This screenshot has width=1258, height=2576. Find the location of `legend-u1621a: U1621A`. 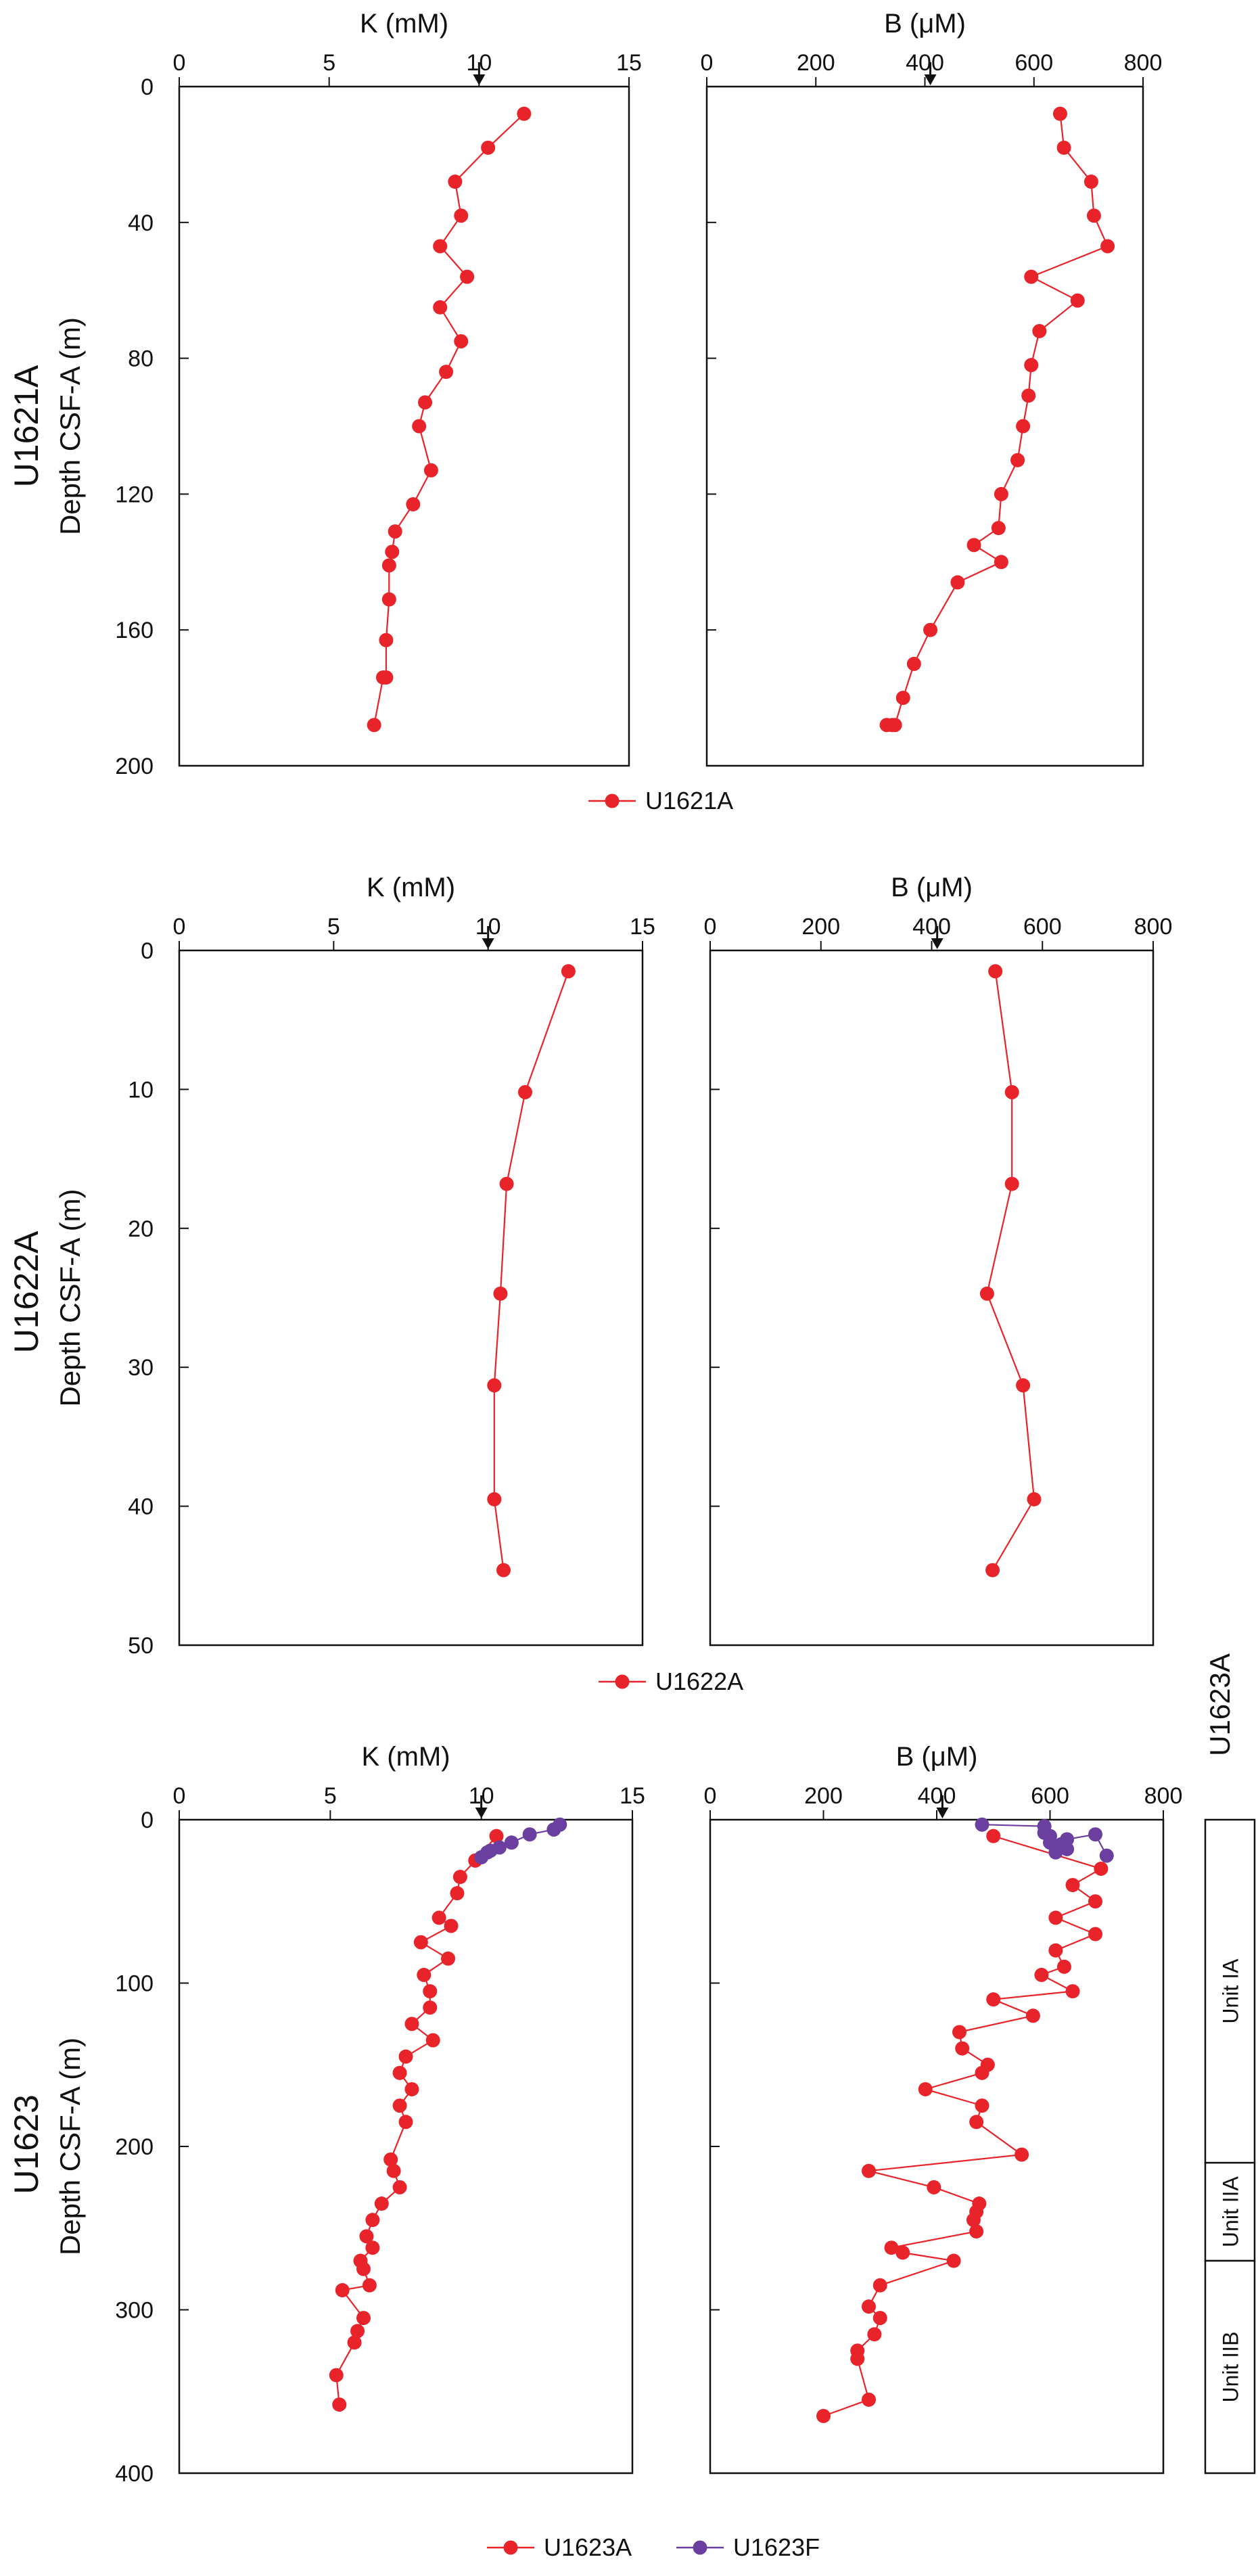

legend-u1621a: U1621A is located at coordinates (660, 800).